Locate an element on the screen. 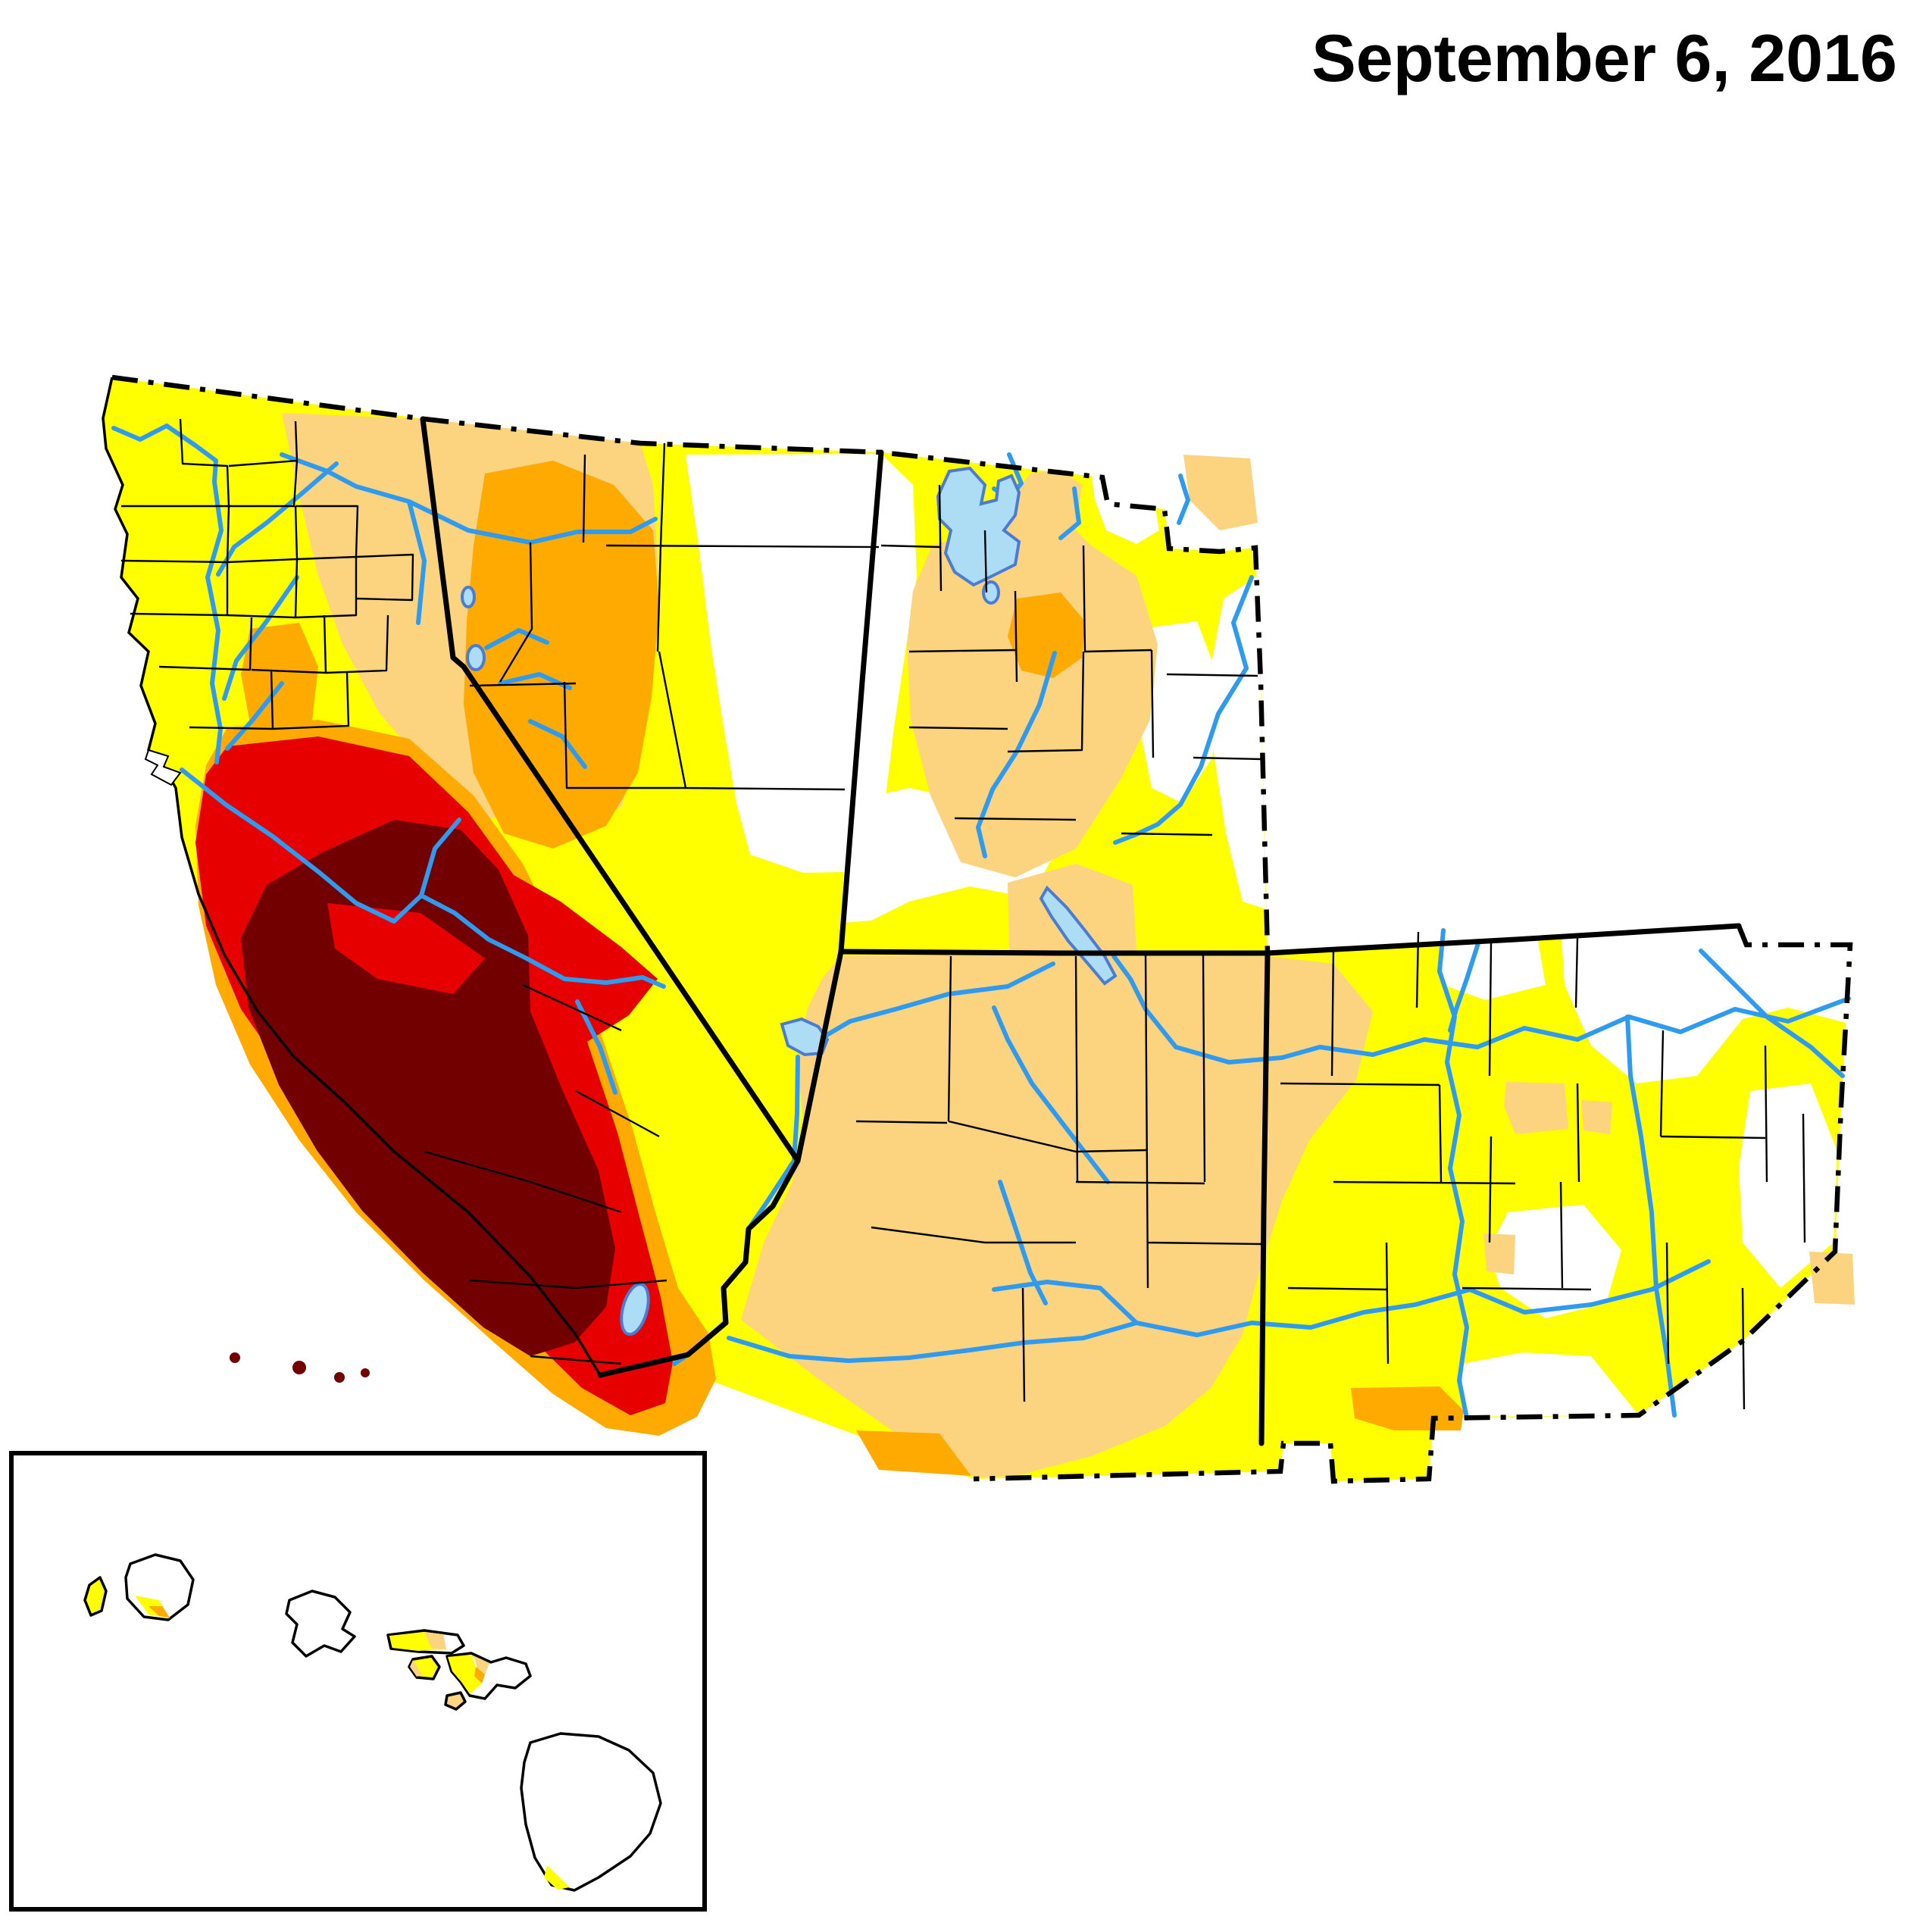 The height and width of the screenshot is (1932, 1932). lake-powell is located at coordinates (1078, 936).